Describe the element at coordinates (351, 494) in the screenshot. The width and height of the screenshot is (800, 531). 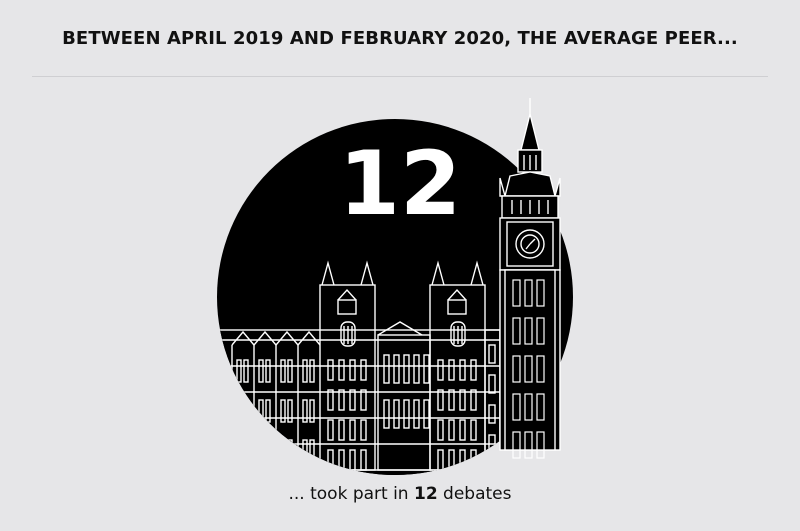
I see `caption-prefix: ... took part in` at that location.